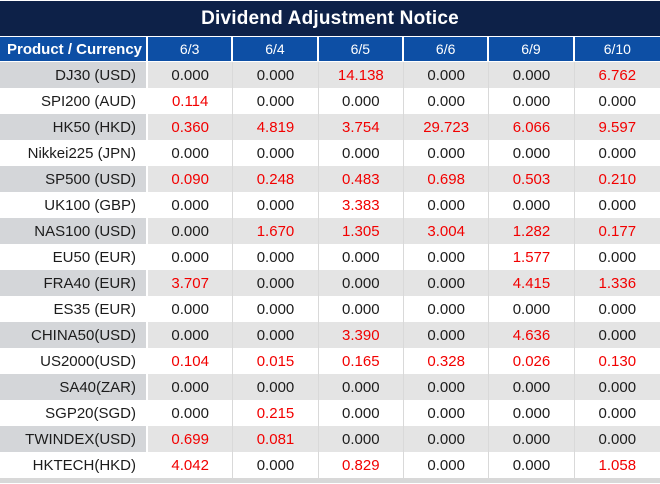 This screenshot has width=660, height=484. Describe the element at coordinates (191, 49) in the screenshot. I see `column-header-date: 6/3` at that location.